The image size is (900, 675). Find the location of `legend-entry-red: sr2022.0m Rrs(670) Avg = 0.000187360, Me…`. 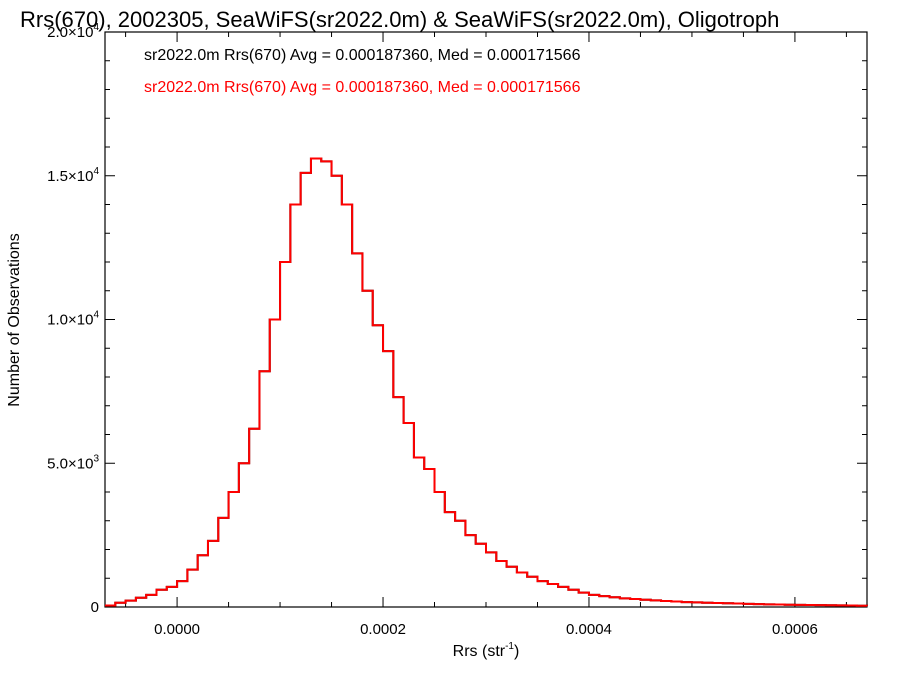

legend-entry-red: sr2022.0m Rrs(670) Avg = 0.000187360, Me… is located at coordinates (362, 87).